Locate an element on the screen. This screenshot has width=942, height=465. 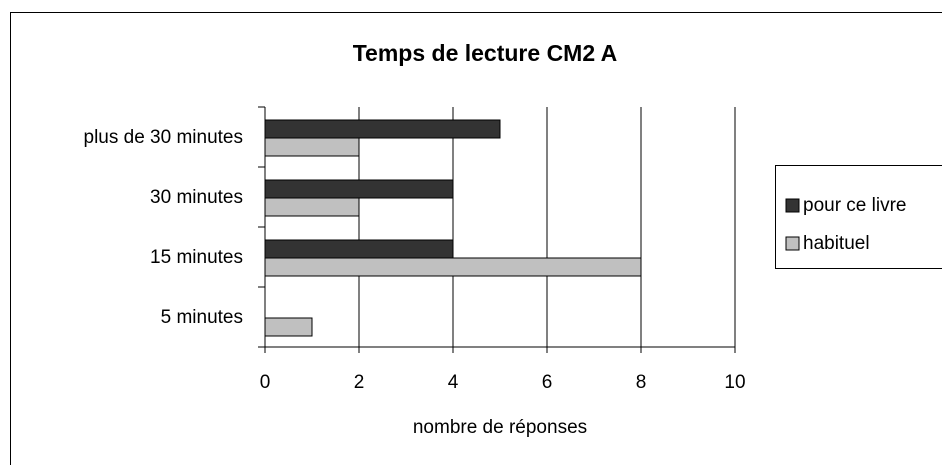
legend-label: habituel is located at coordinates (836, 243).